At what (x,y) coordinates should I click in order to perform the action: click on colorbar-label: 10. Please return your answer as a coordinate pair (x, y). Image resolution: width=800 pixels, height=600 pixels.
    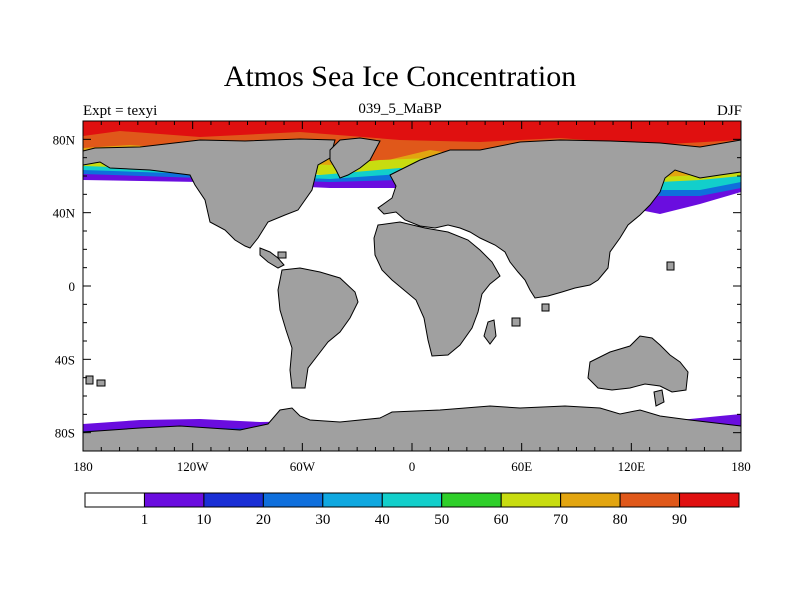
    Looking at the image, I should click on (203, 520).